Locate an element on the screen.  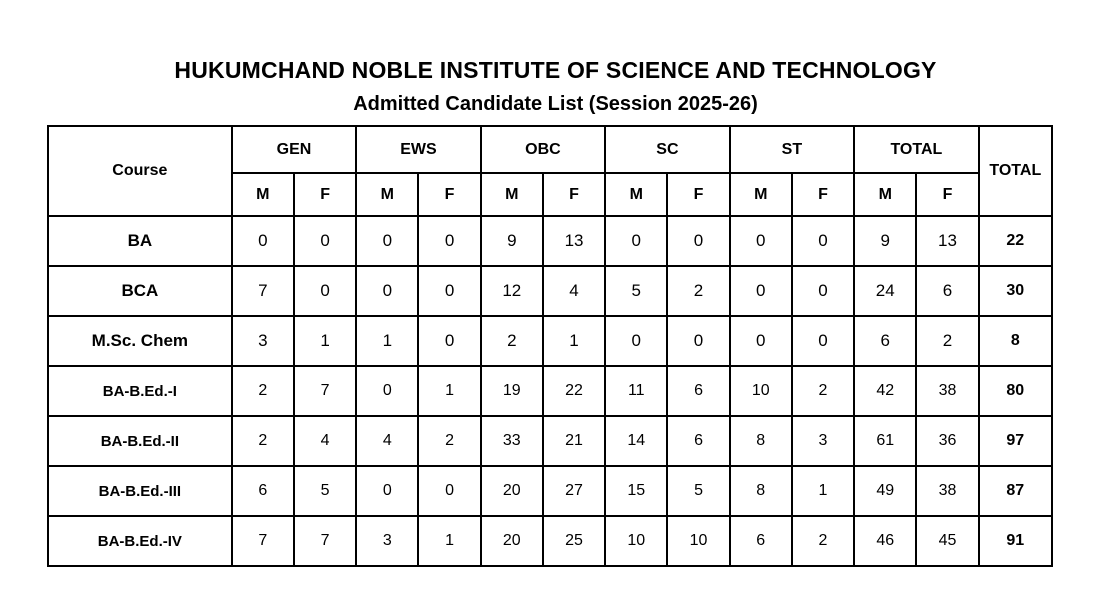
value-cell: 11 is located at coordinates (636, 391).